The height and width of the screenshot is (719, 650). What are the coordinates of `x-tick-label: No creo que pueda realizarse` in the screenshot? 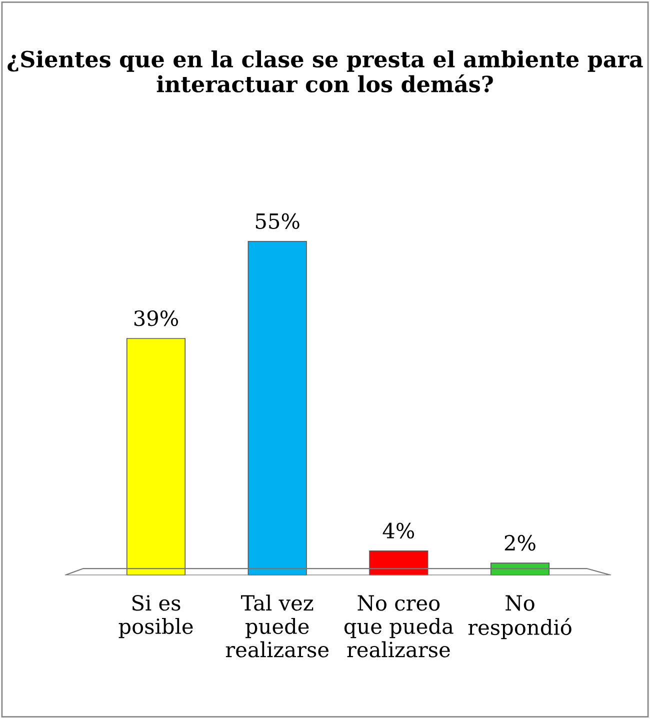 It's located at (399, 626).